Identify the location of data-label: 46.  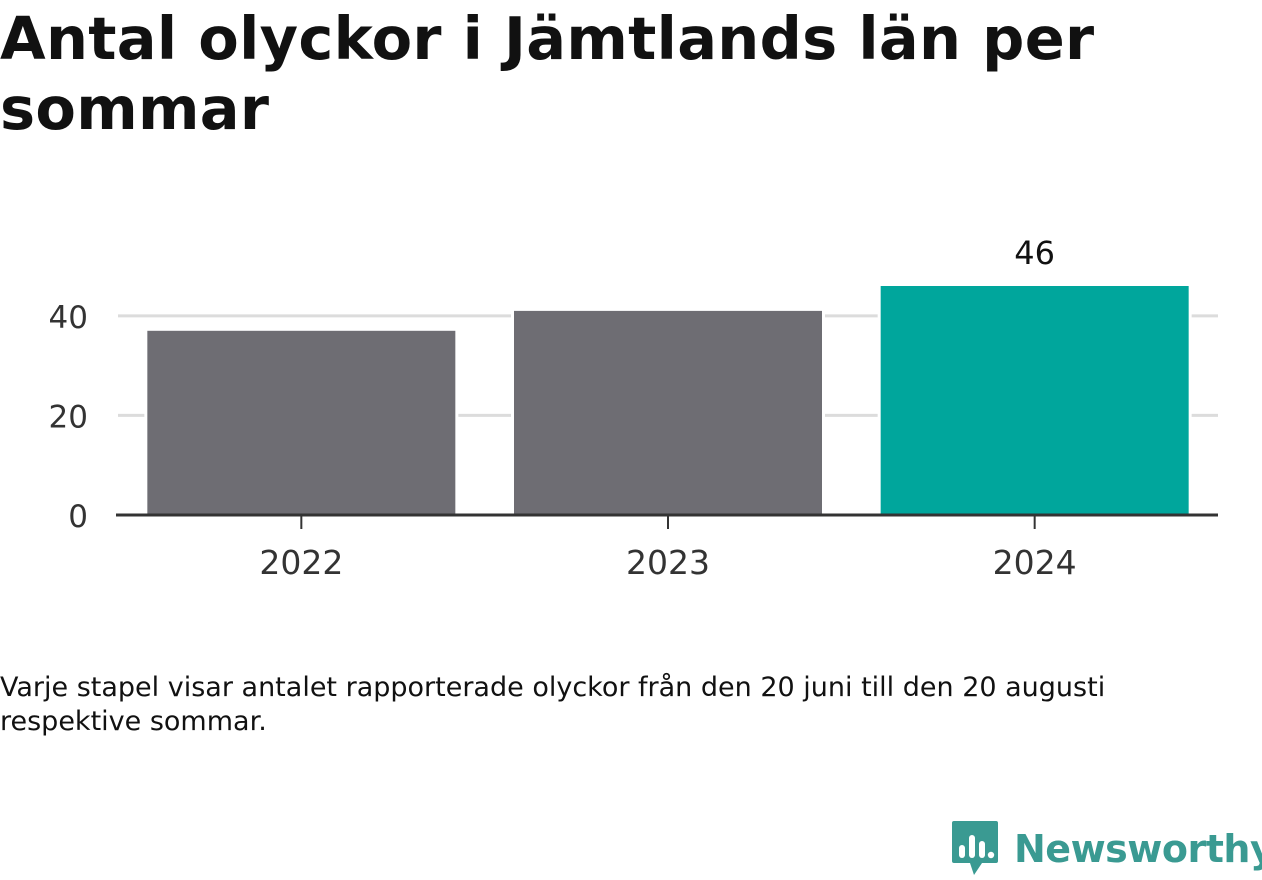
(1034, 253).